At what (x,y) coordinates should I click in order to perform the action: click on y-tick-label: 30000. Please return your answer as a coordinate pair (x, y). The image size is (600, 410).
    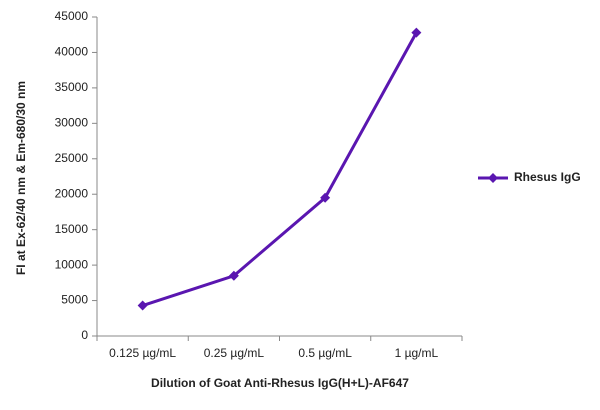
    Looking at the image, I should click on (72, 123).